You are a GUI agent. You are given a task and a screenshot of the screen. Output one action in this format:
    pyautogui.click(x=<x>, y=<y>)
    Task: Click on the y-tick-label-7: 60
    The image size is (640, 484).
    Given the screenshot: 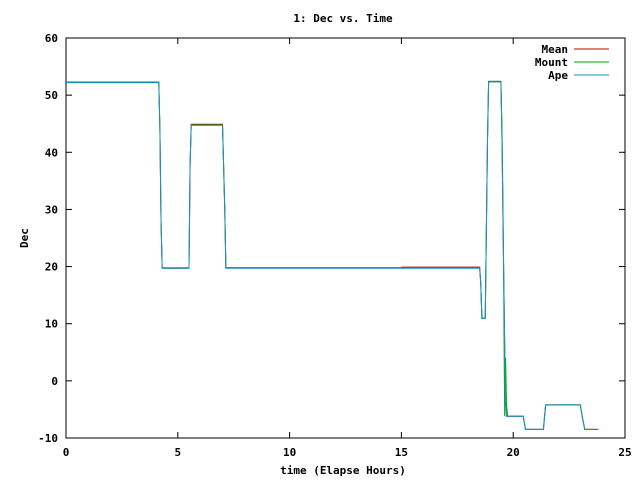 What is the action you would take?
    pyautogui.click(x=51, y=38)
    